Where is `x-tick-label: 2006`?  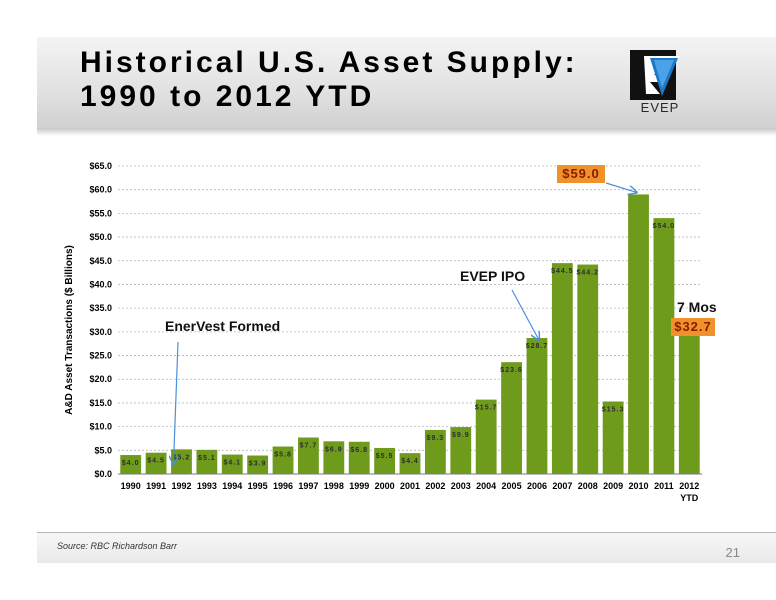
x-tick-label: 2006 is located at coordinates (537, 486).